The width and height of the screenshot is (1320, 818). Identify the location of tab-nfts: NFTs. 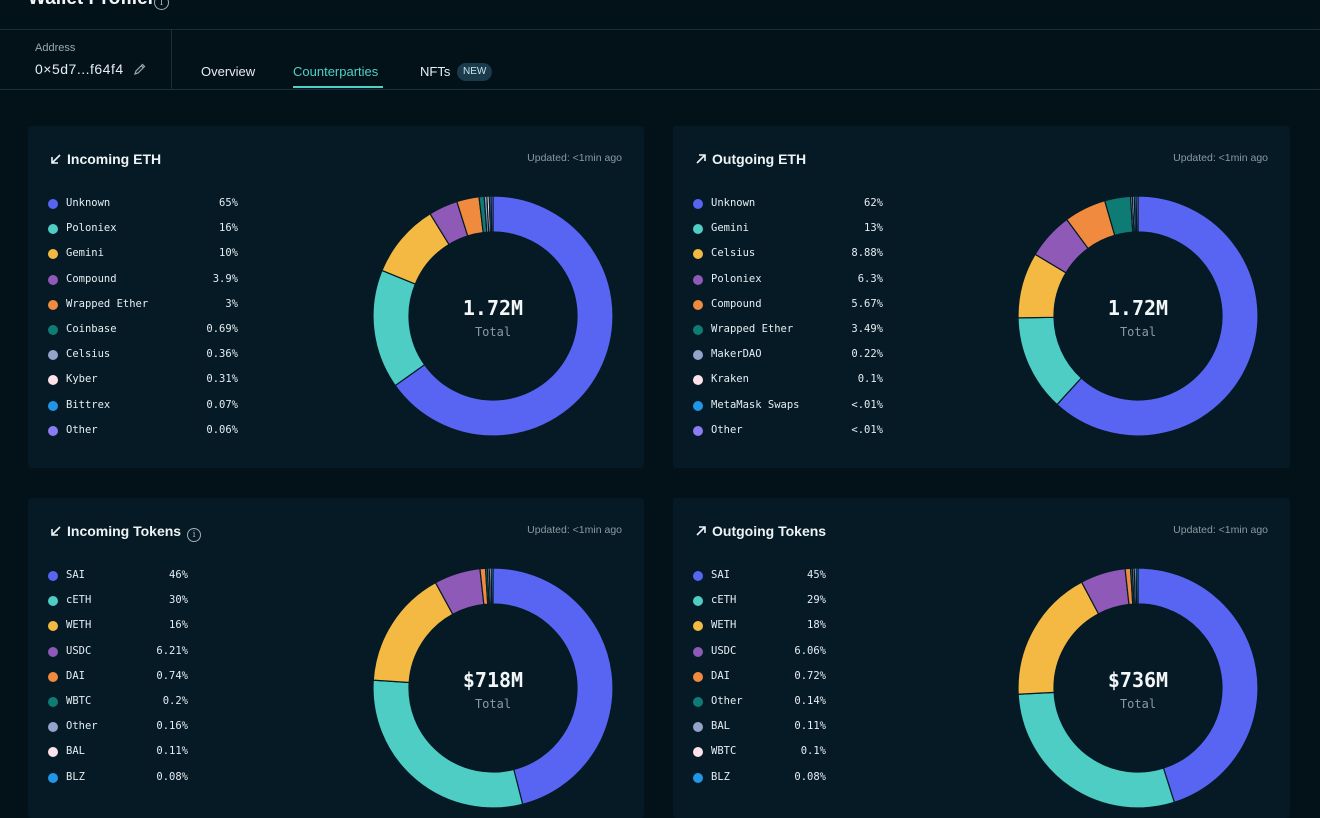
(435, 71).